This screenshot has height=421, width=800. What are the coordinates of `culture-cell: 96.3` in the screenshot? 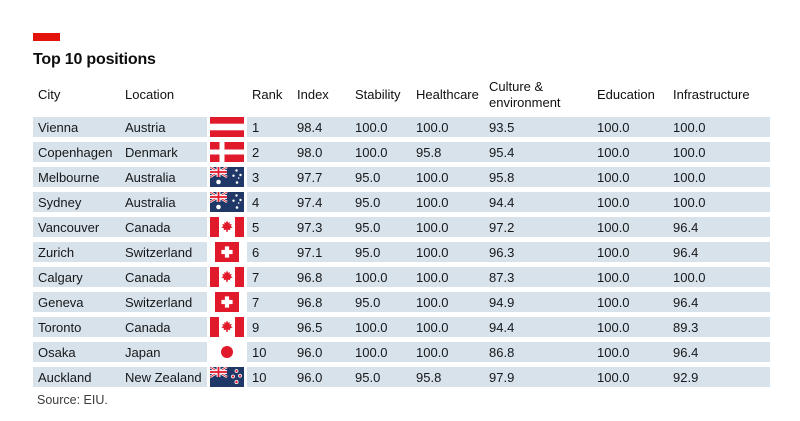 It's located at (502, 252).